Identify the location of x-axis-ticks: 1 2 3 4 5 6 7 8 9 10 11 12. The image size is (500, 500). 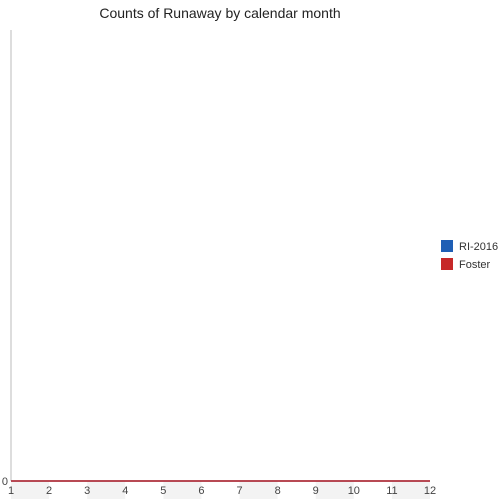
(222, 491).